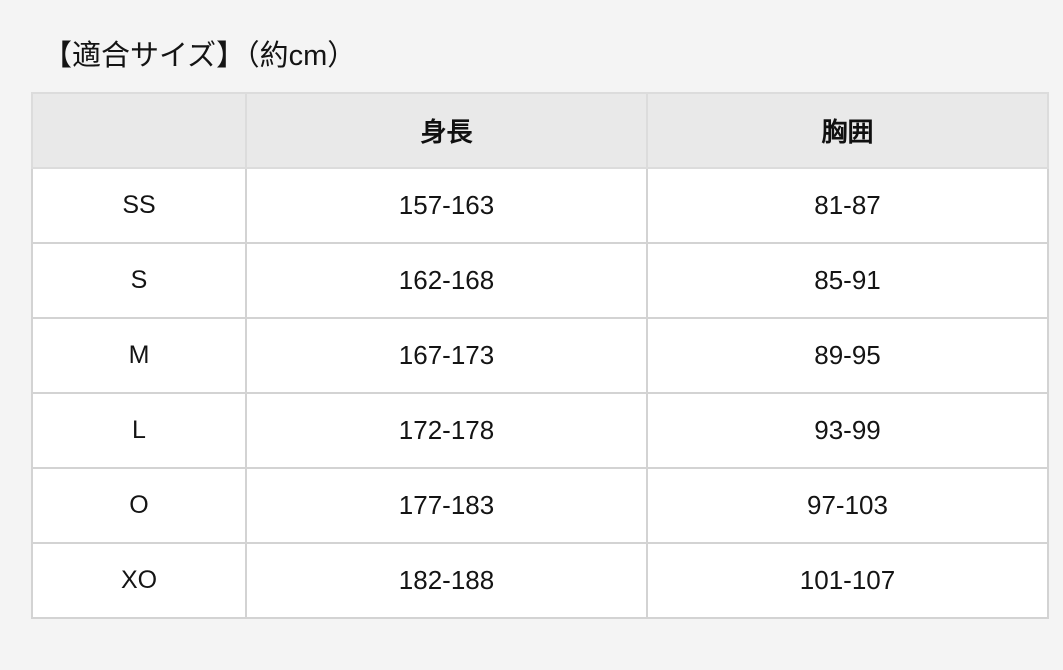 The height and width of the screenshot is (670, 1063). I want to click on cell-height: 177-183, so click(446, 505).